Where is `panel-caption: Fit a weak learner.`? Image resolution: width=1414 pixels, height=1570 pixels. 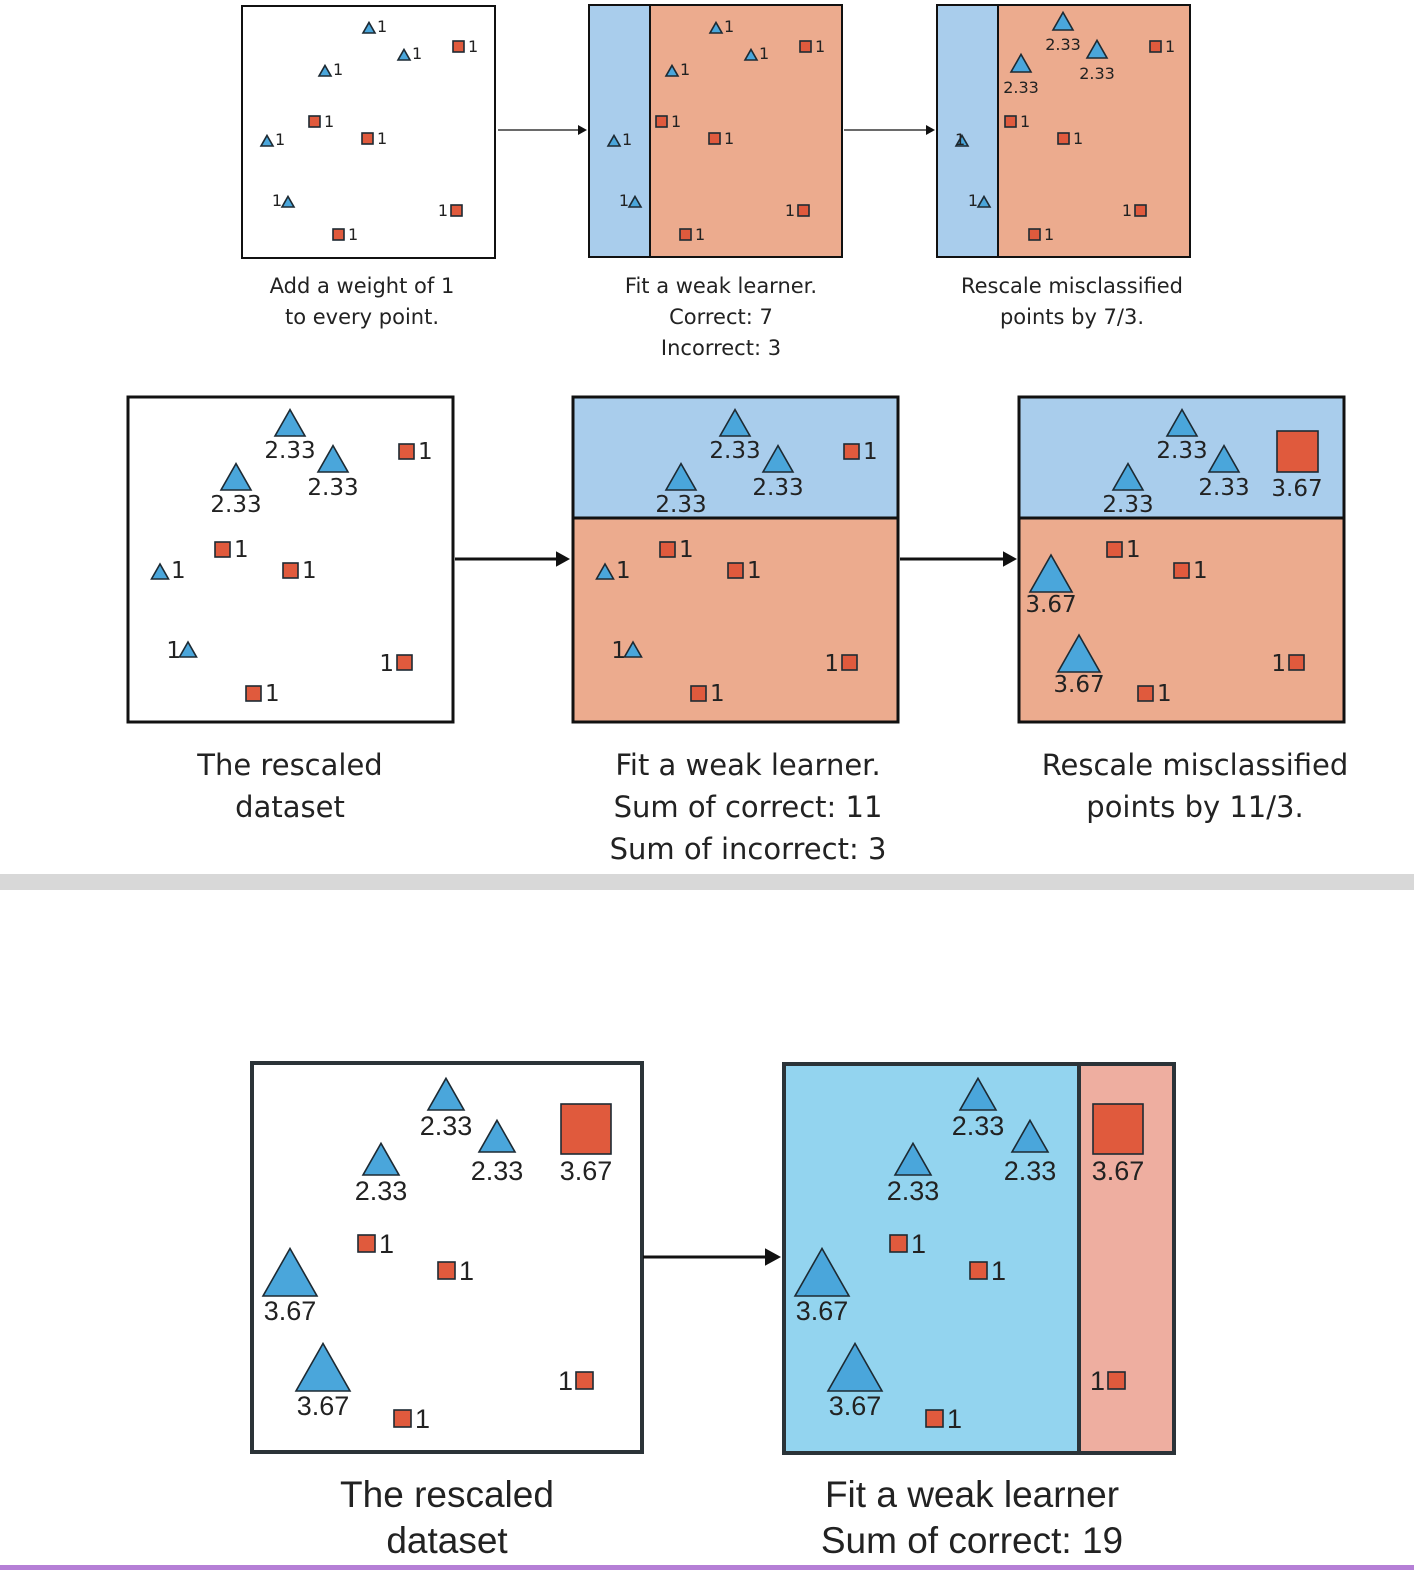 panel-caption: Fit a weak learner. is located at coordinates (747, 765).